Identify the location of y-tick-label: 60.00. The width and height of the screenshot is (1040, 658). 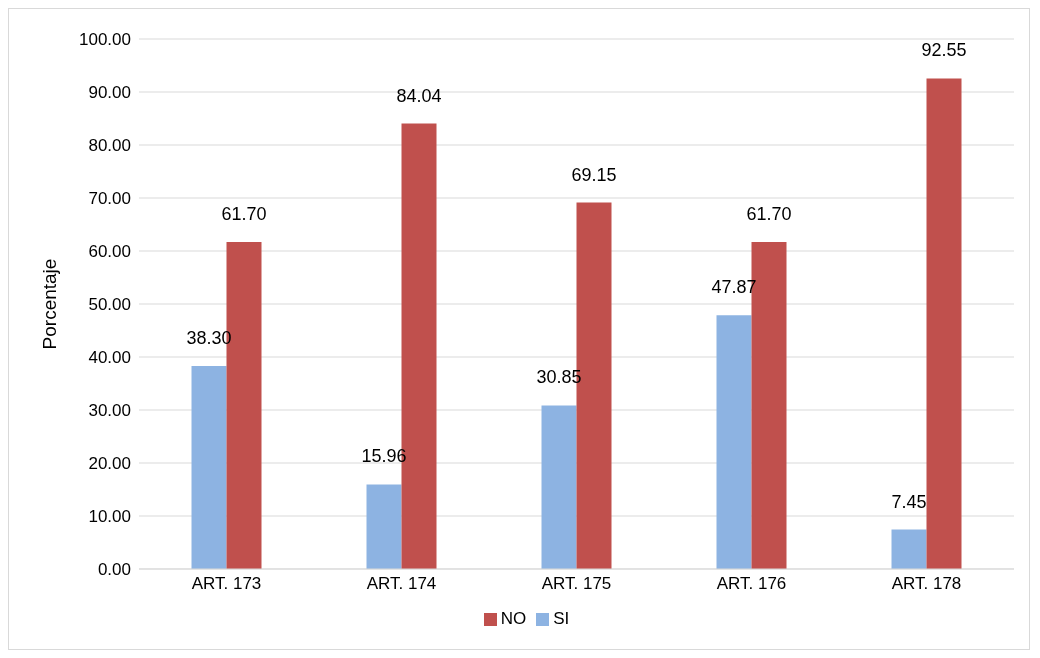
(109, 252).